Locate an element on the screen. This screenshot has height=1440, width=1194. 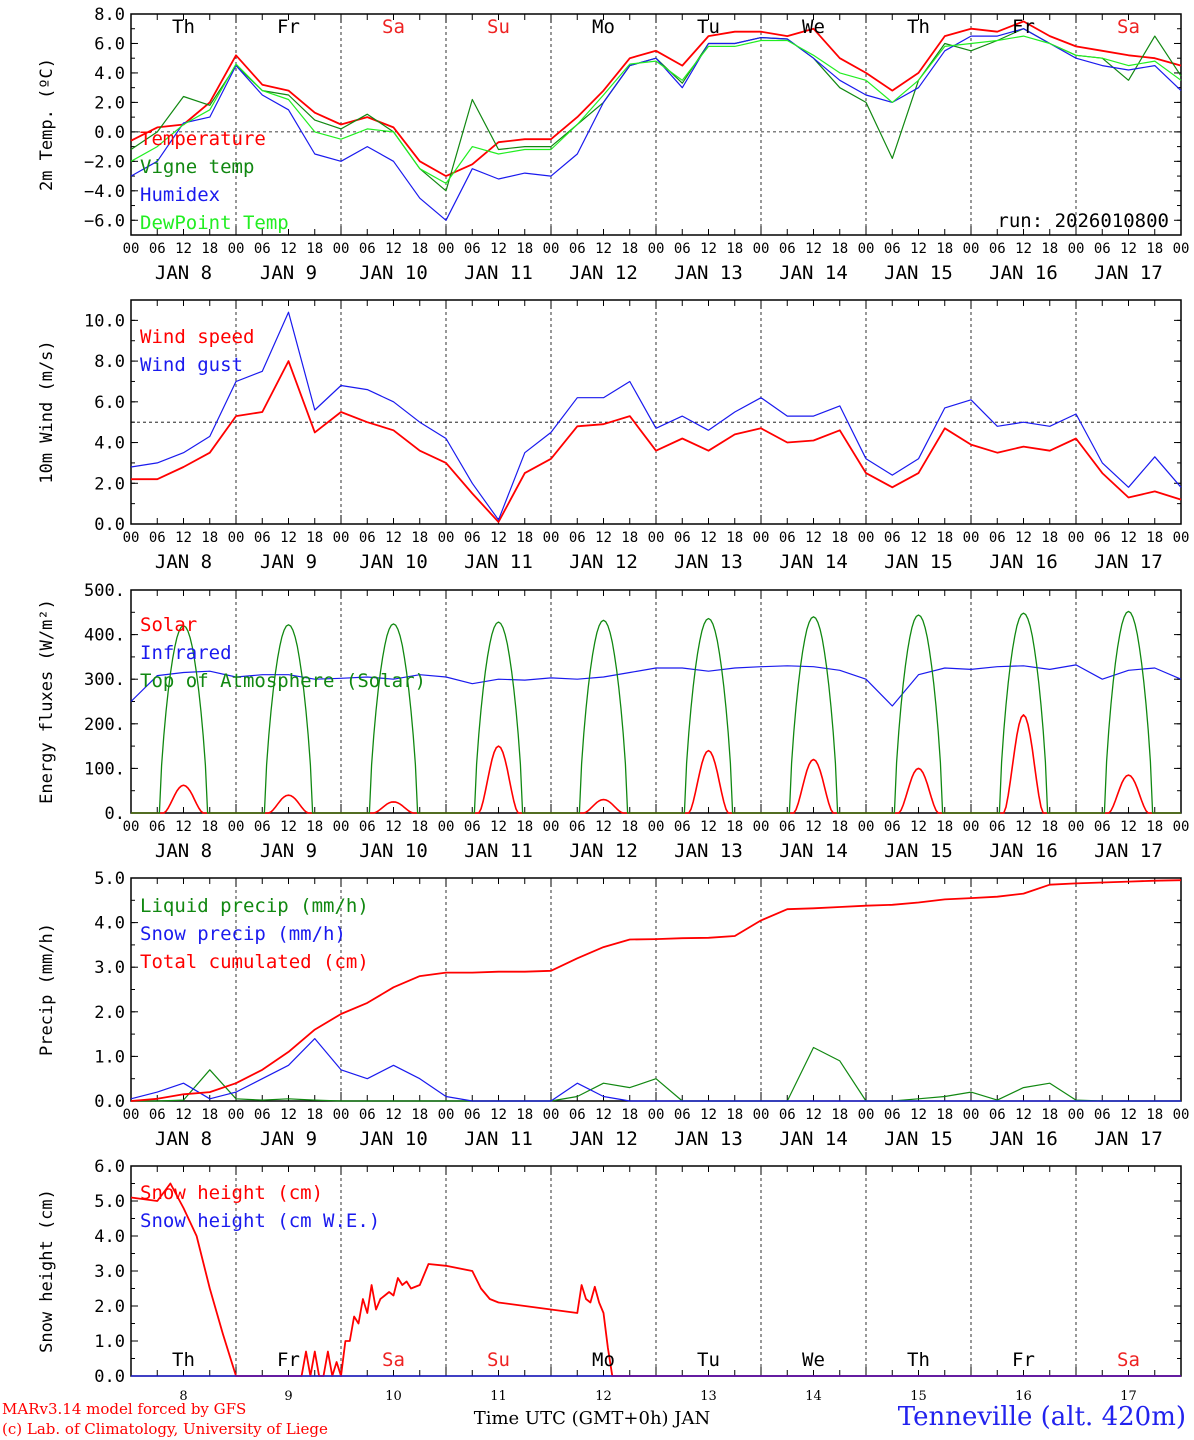
y-tick-label: 100. is located at coordinates (104, 769).